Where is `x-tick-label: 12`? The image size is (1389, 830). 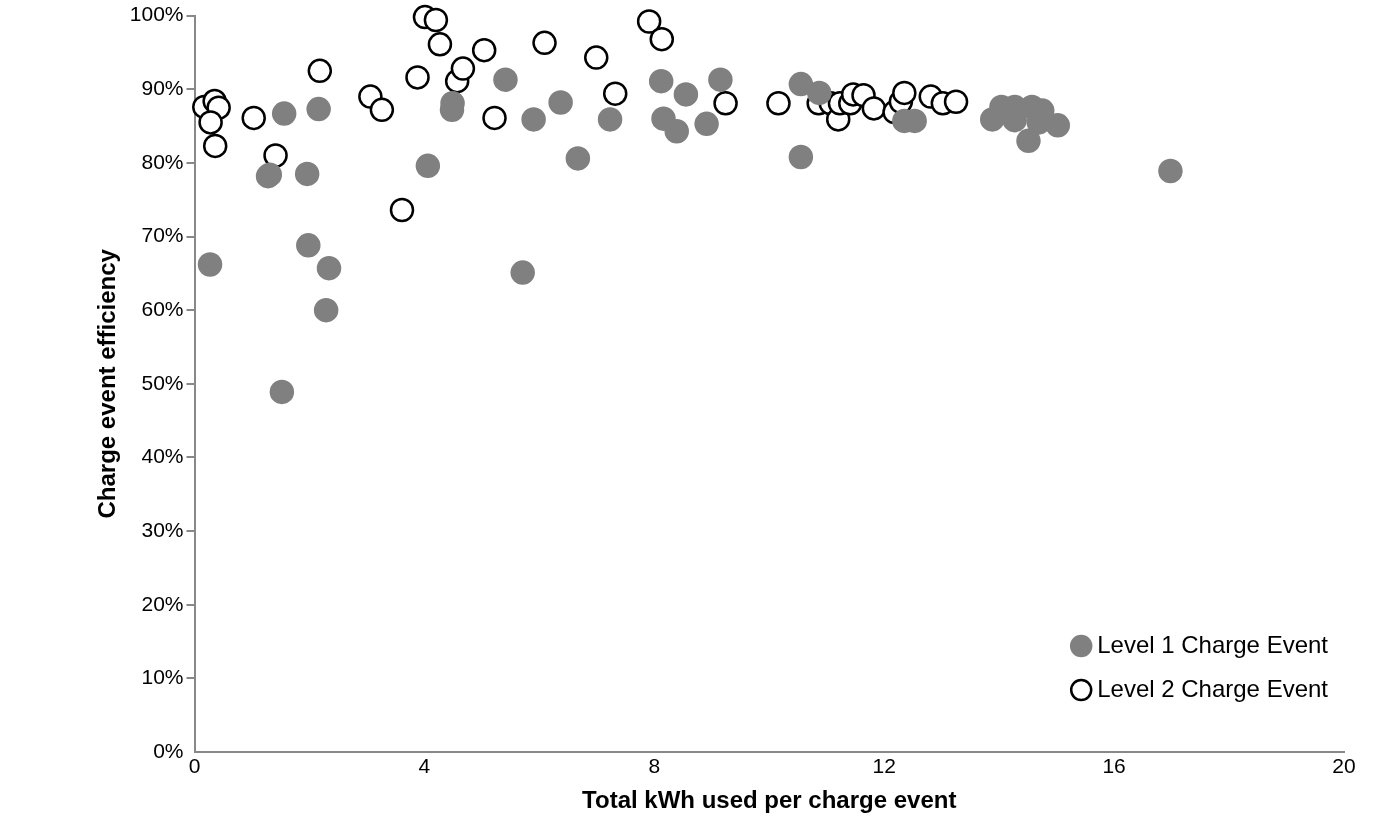 x-tick-label: 12 is located at coordinates (884, 766).